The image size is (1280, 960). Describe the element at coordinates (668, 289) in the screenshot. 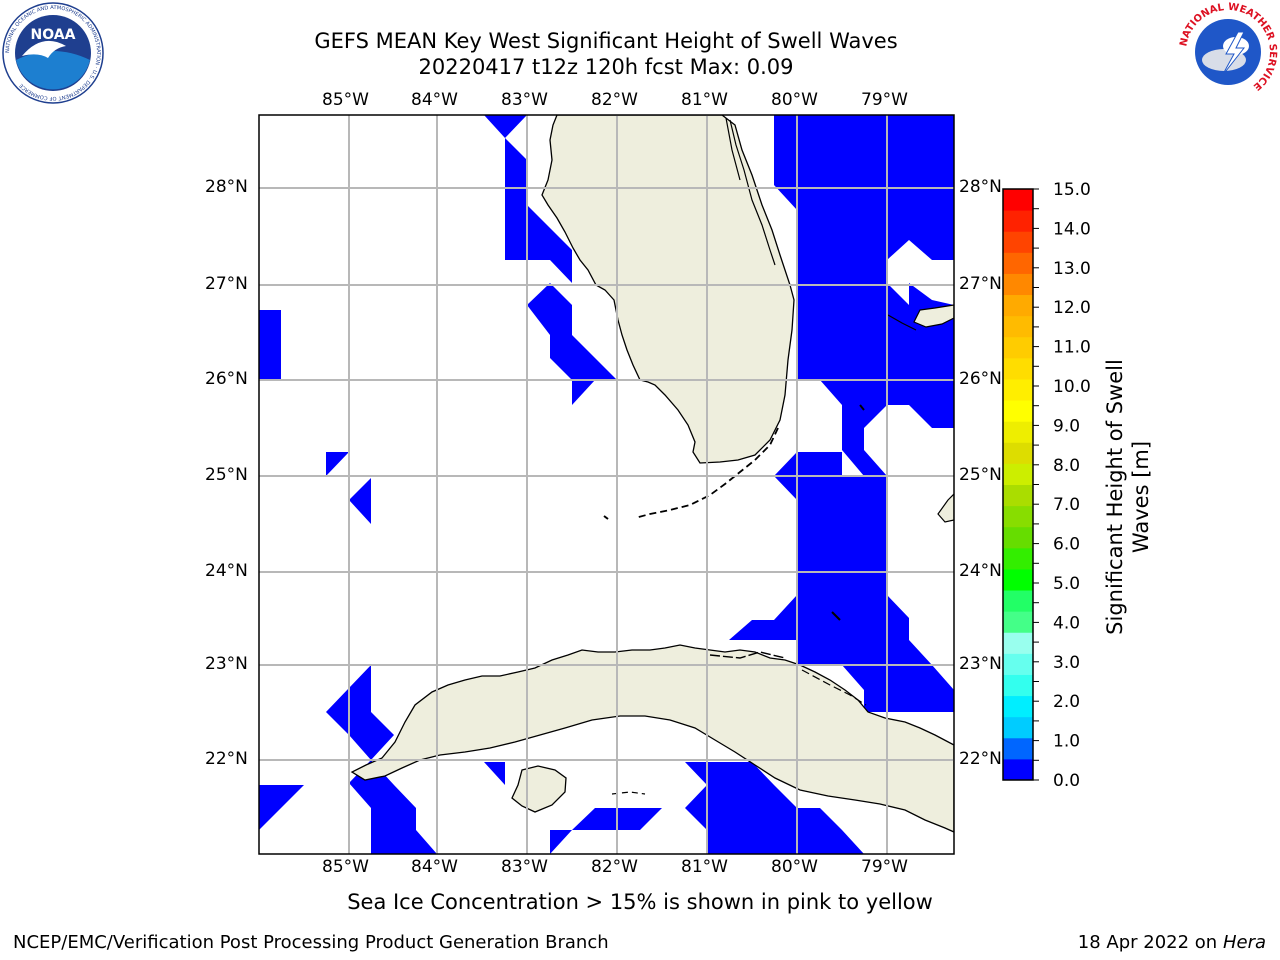

I see `florida-landmass` at that location.